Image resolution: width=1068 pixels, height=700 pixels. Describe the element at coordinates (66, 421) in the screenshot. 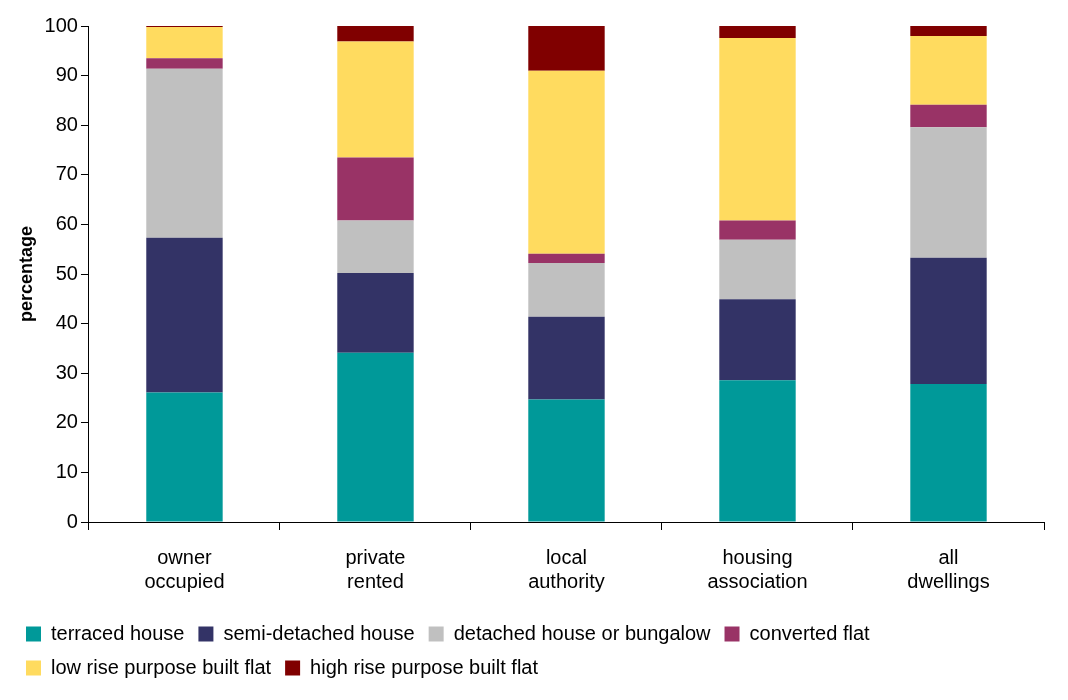

I see `y-tick-label: 20` at that location.